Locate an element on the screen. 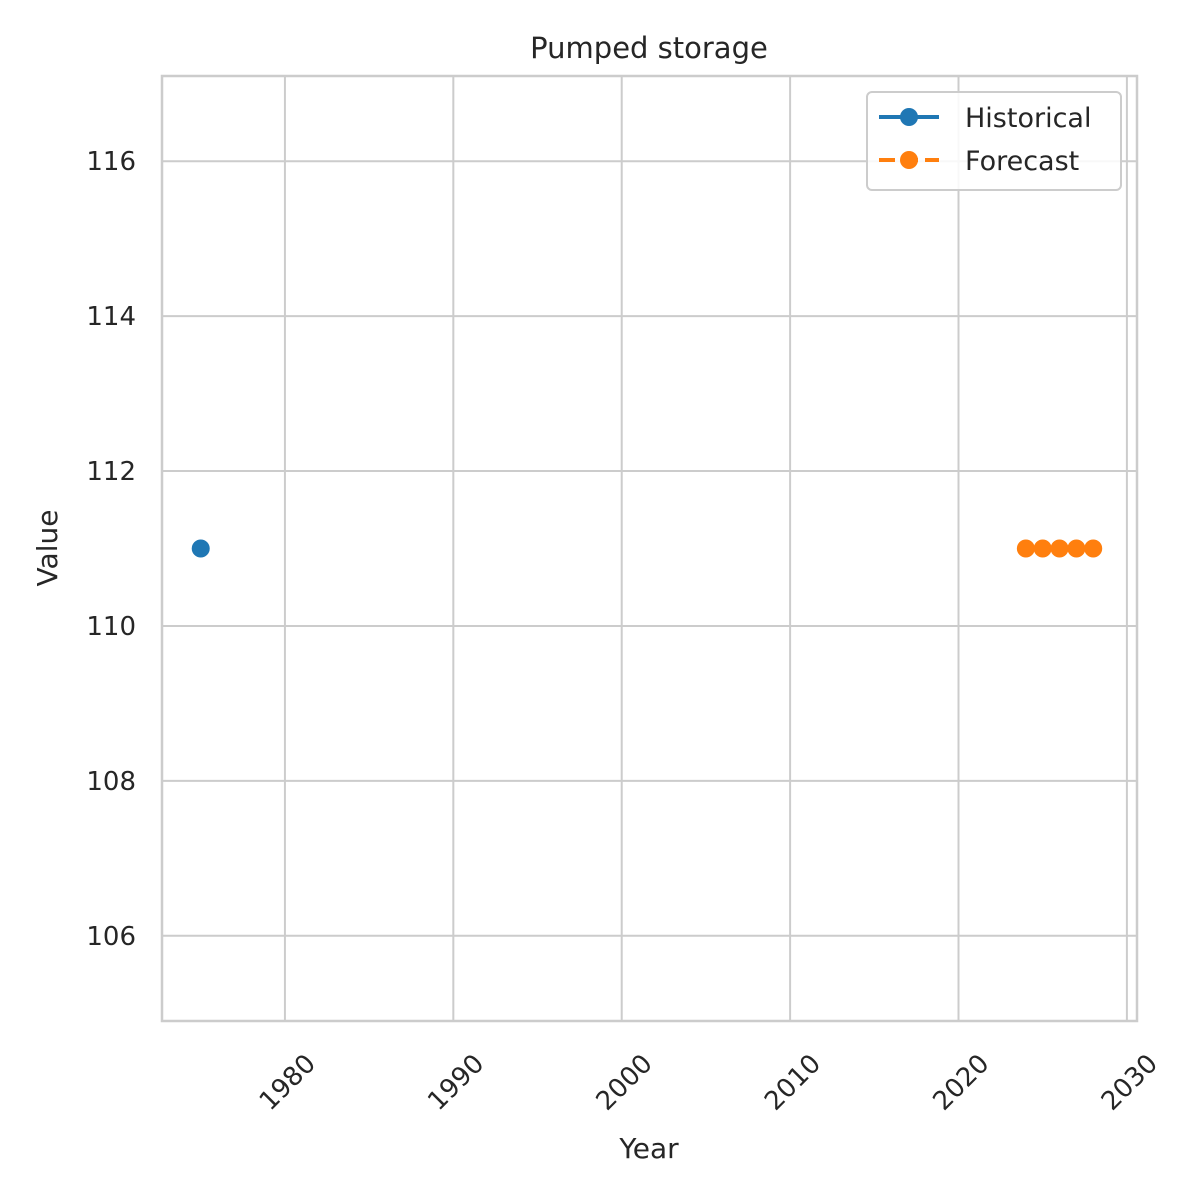 This screenshot has height=1200, width=1200. legend-forecast-label: Forecast is located at coordinates (1022, 161).